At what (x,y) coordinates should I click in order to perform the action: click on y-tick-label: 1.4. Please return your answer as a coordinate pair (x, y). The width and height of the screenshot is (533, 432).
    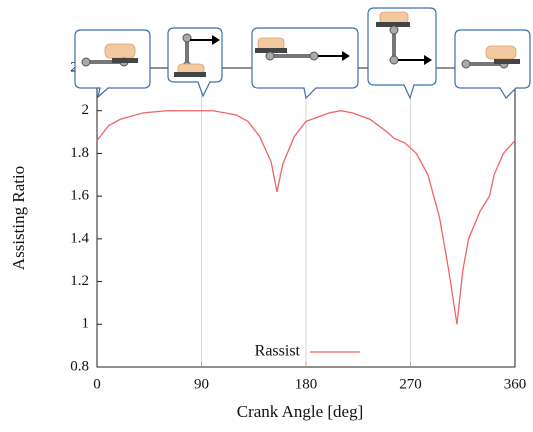
    Looking at the image, I should click on (79, 238).